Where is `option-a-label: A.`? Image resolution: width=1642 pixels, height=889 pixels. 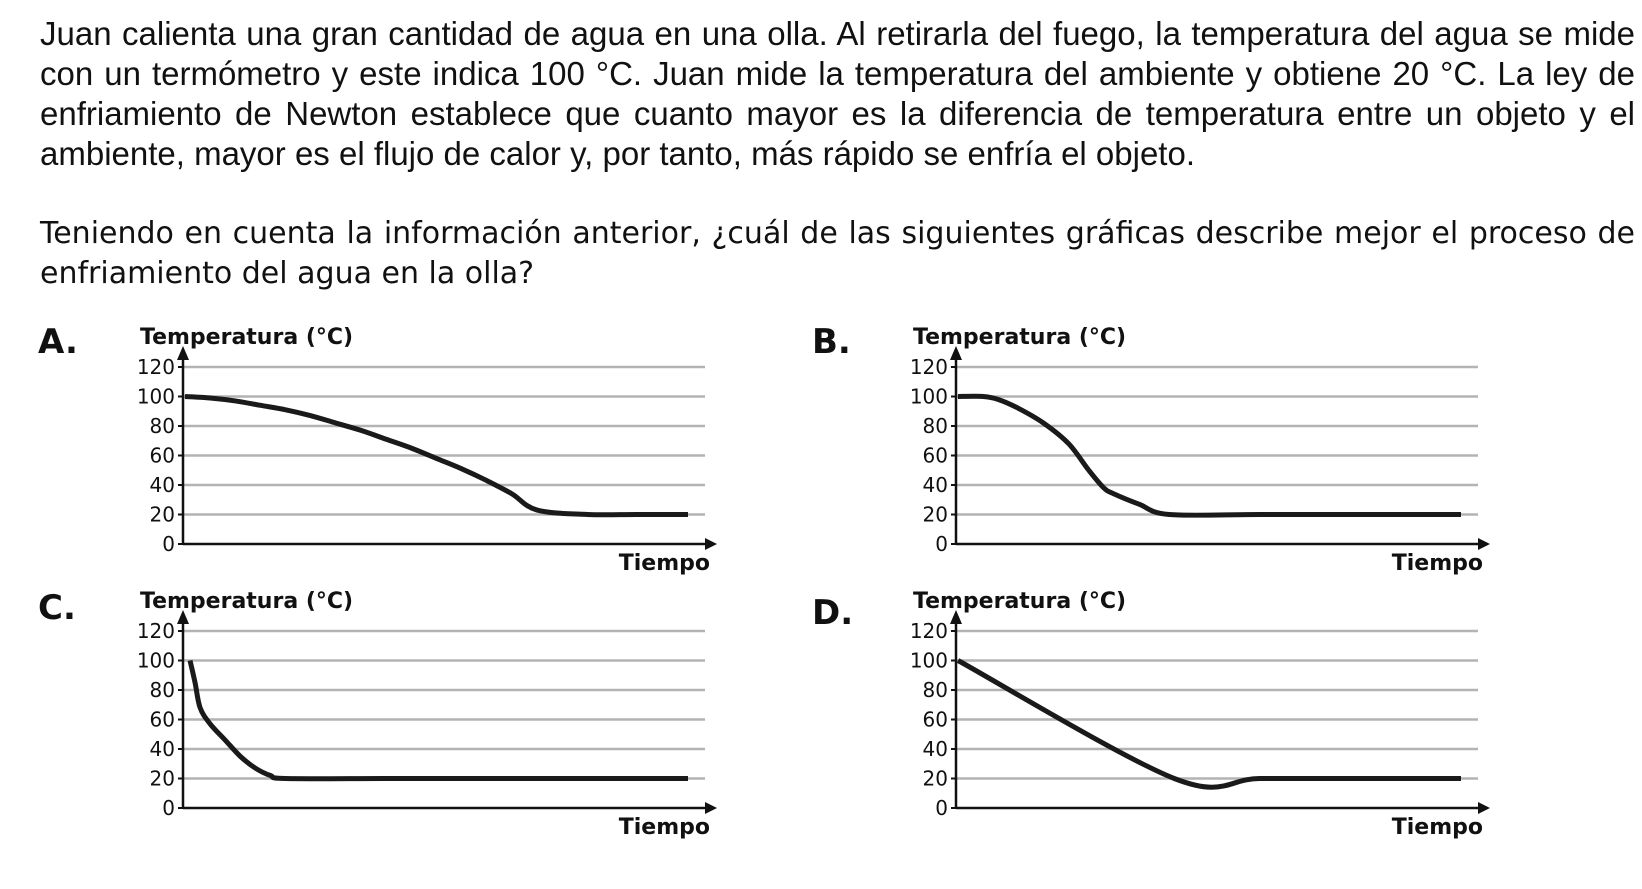 option-a-label: A. is located at coordinates (58, 342).